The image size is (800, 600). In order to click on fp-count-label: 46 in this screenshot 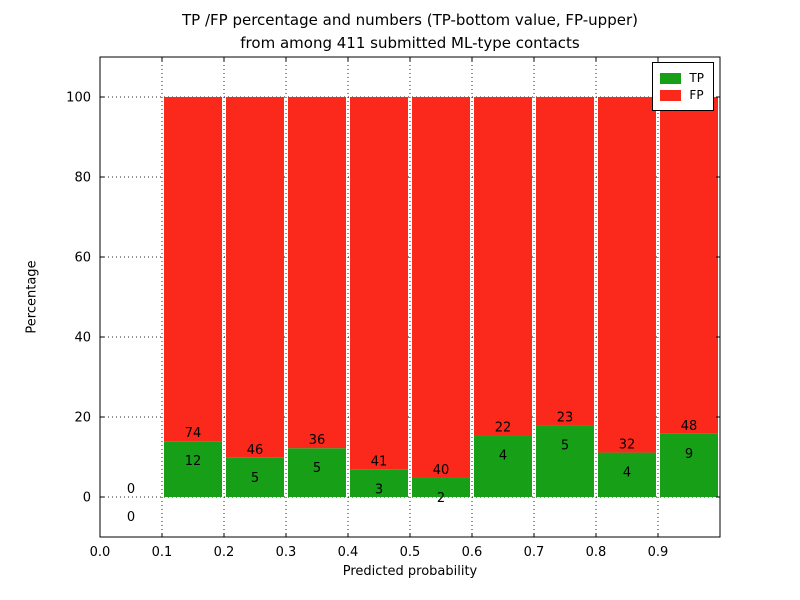, I will do `click(255, 450)`.